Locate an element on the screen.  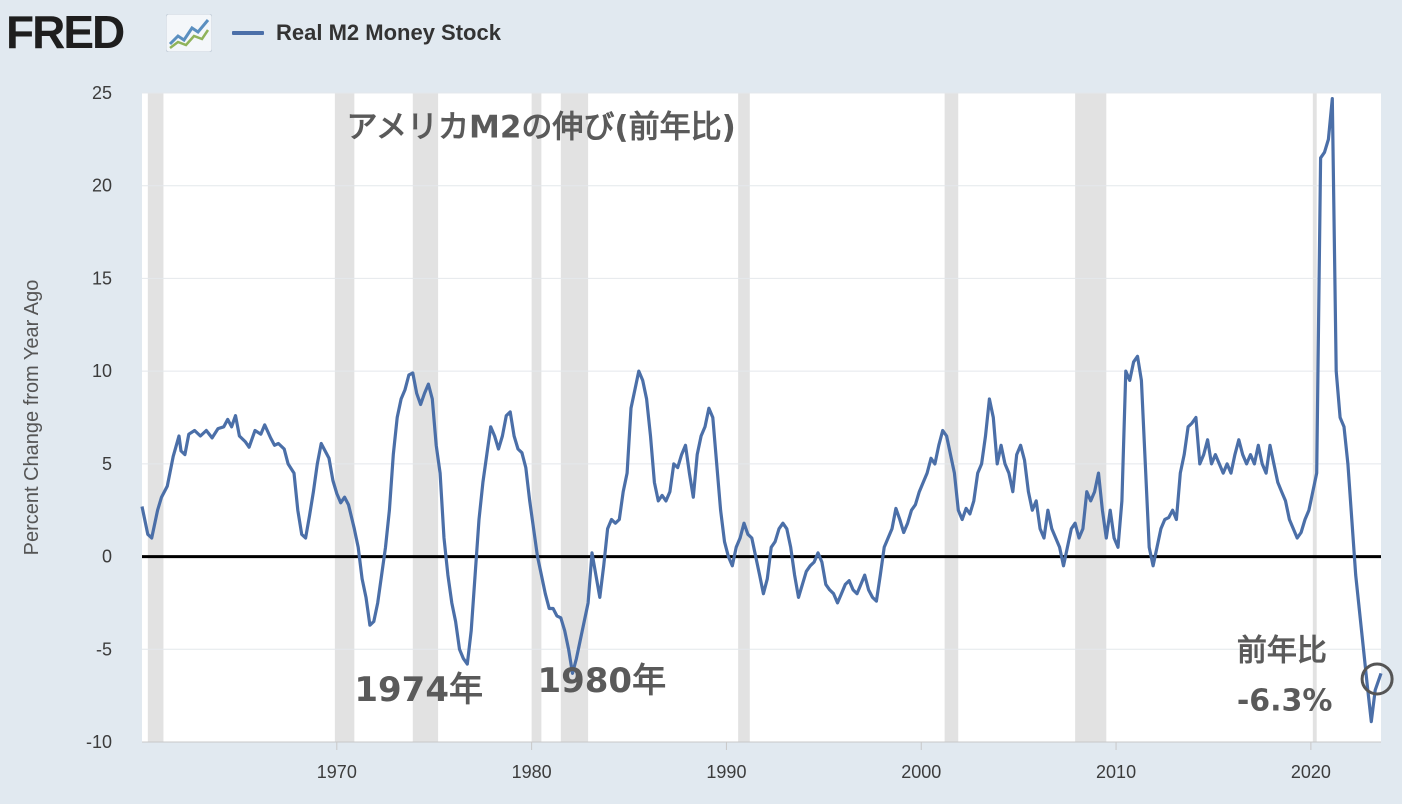
x-tick-label: 1970 is located at coordinates (337, 772).